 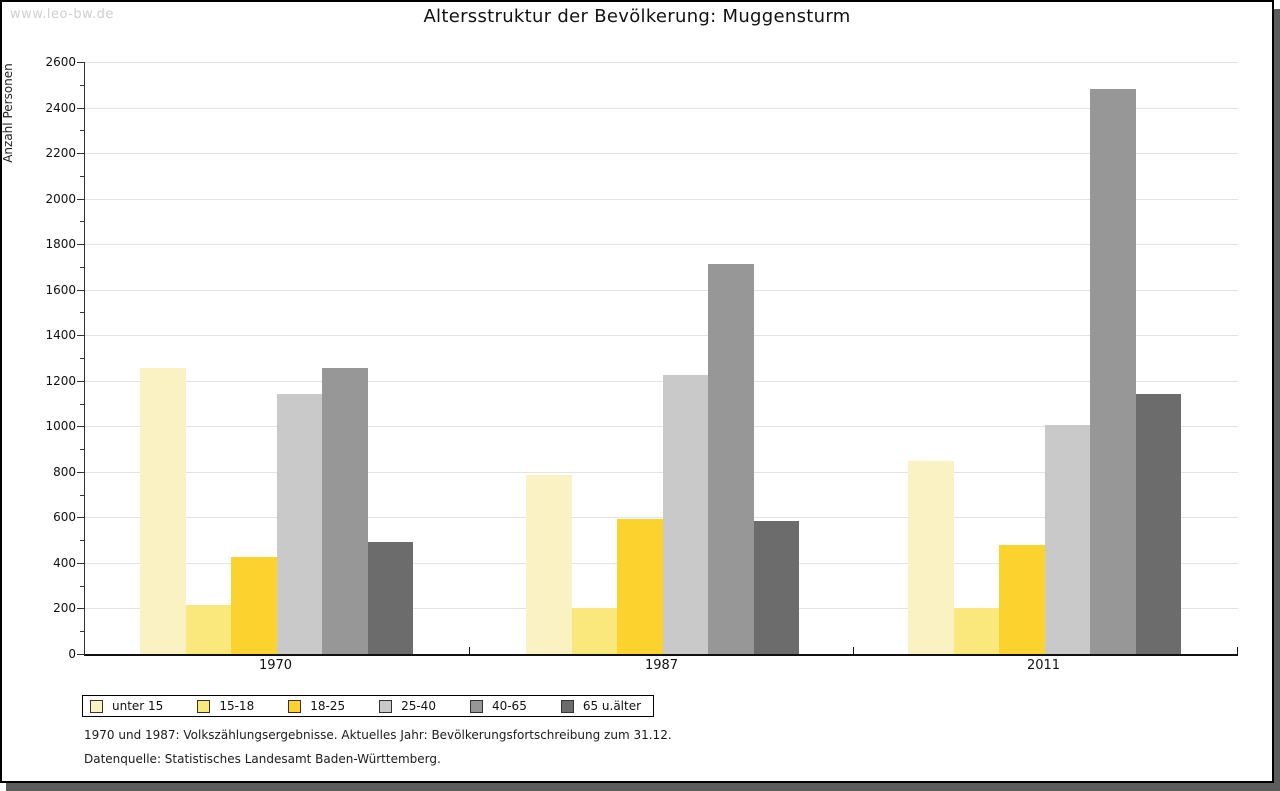 What do you see at coordinates (661, 665) in the screenshot?
I see `x-category-label: 1987` at bounding box center [661, 665].